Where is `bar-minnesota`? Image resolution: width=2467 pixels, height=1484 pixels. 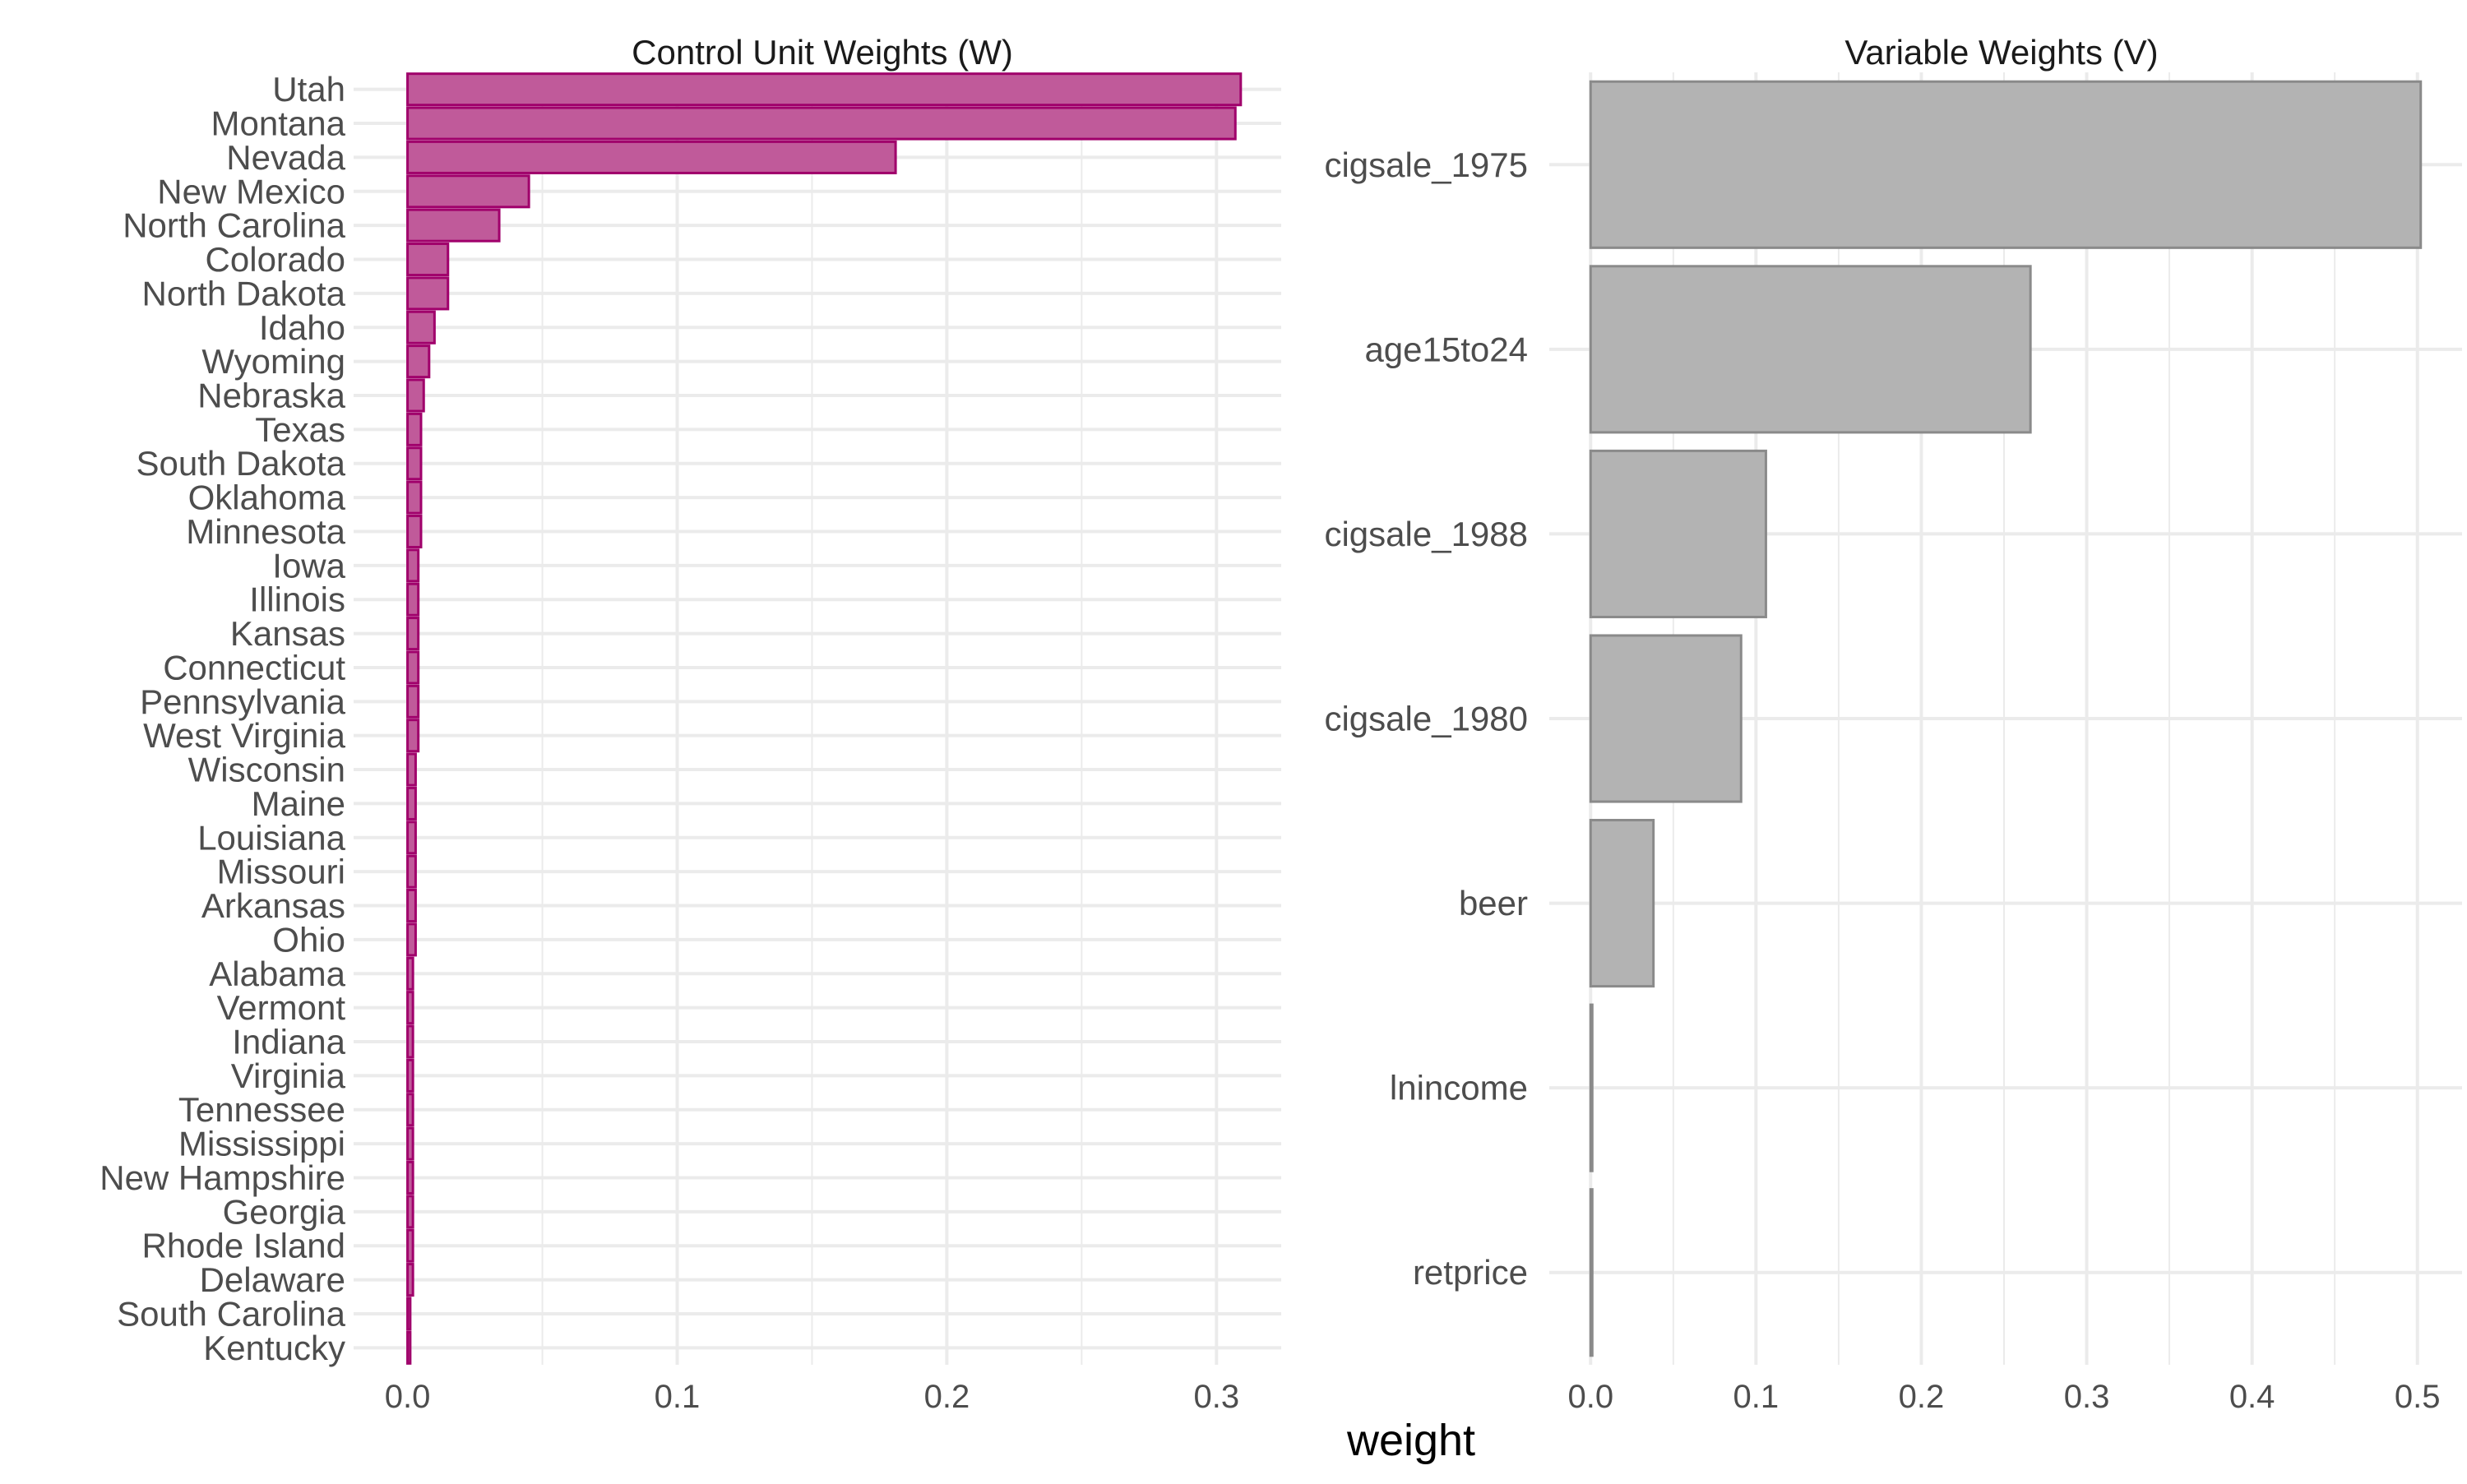 bar-minnesota is located at coordinates (414, 532).